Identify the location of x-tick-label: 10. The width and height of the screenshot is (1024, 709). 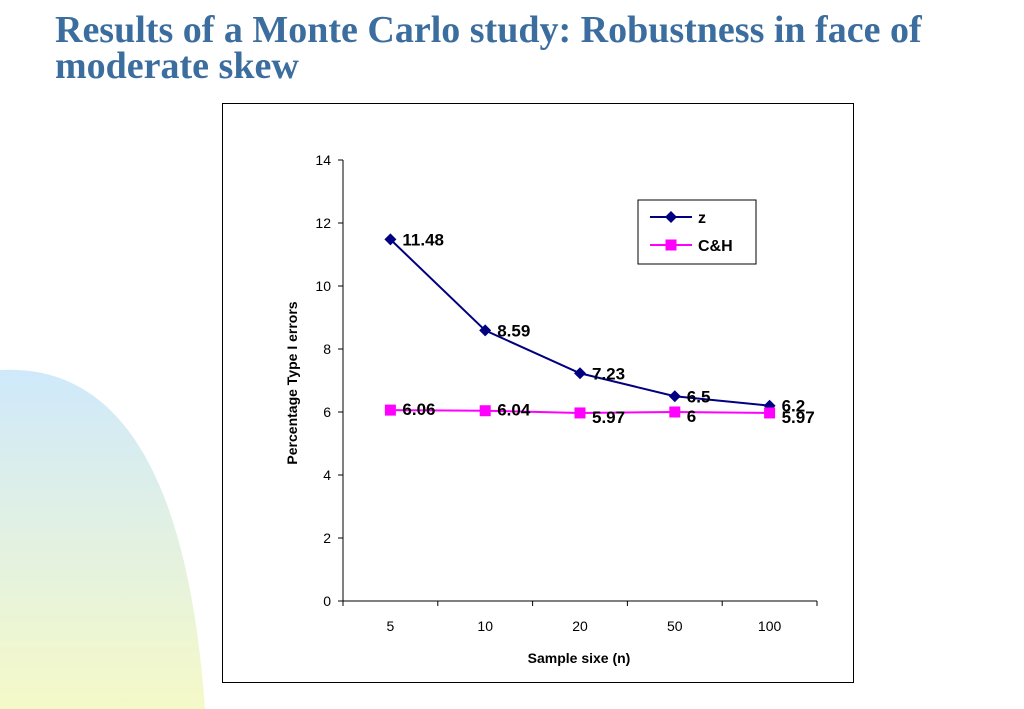
(485, 626).